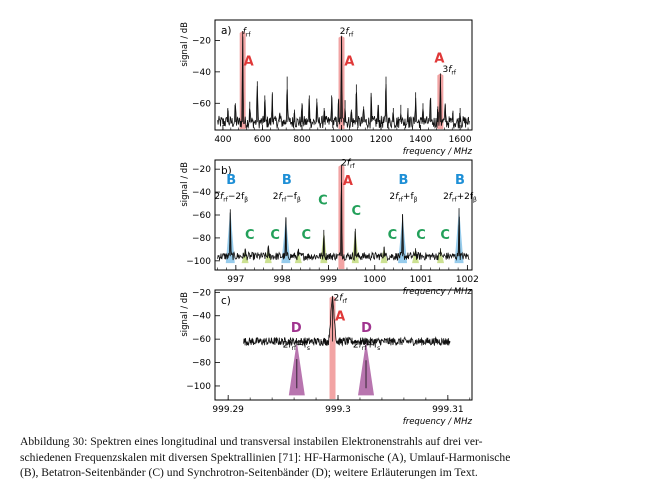 The image size is (647, 494). I want to click on x-tick-label: 999.3, so click(338, 410).